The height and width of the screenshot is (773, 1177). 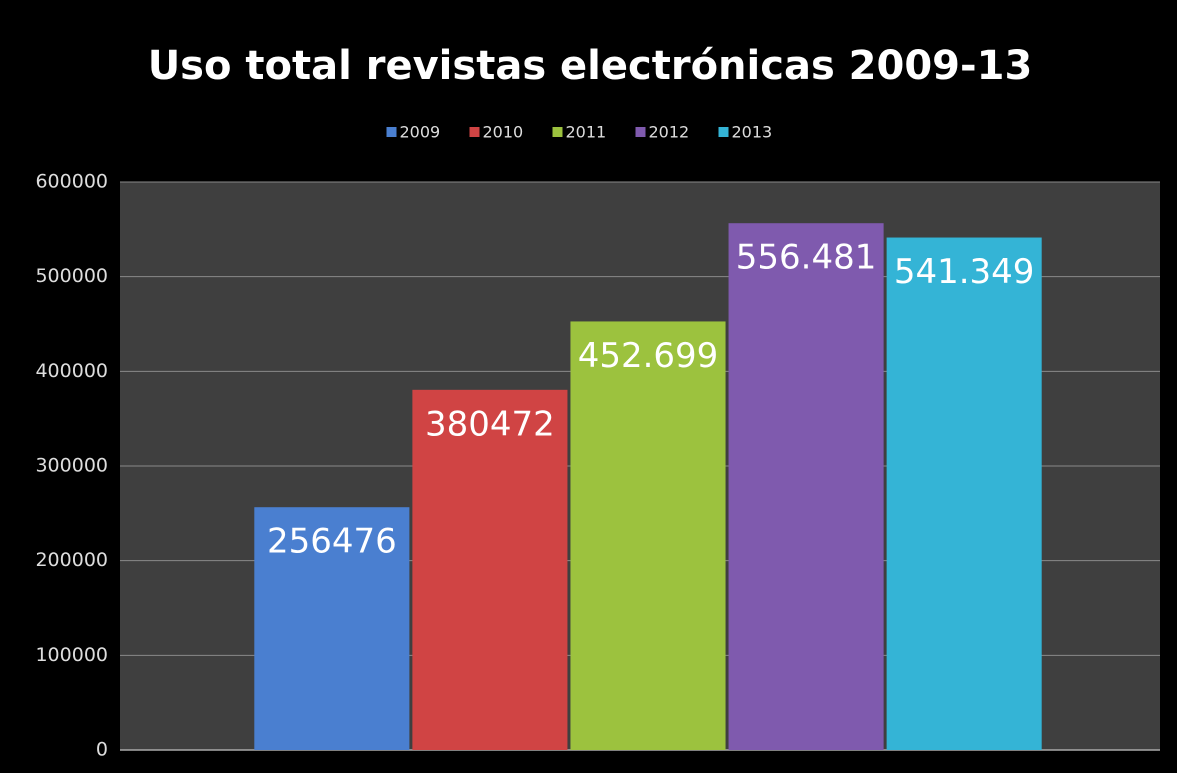 I want to click on y-tick-label: 0, so click(x=102, y=750).